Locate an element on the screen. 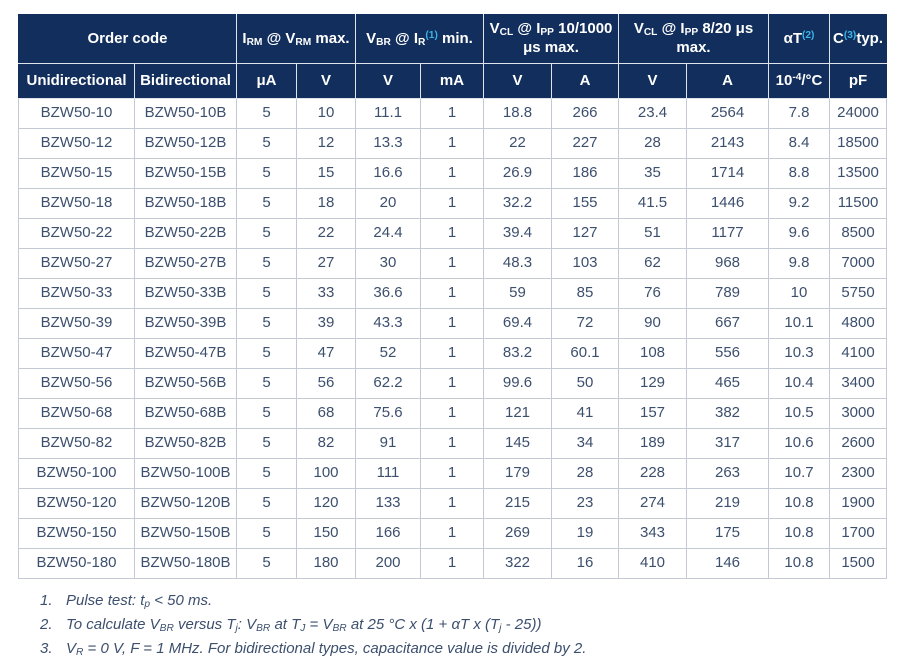  value-cell: 465 is located at coordinates (728, 383).